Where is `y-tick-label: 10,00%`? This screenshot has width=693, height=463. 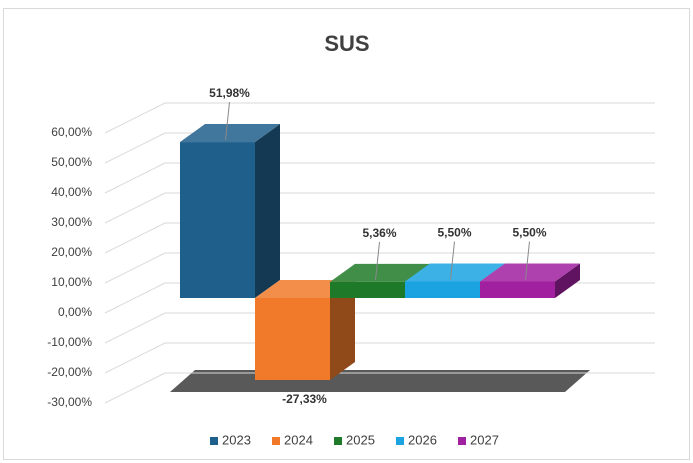 y-tick-label: 10,00% is located at coordinates (71, 282).